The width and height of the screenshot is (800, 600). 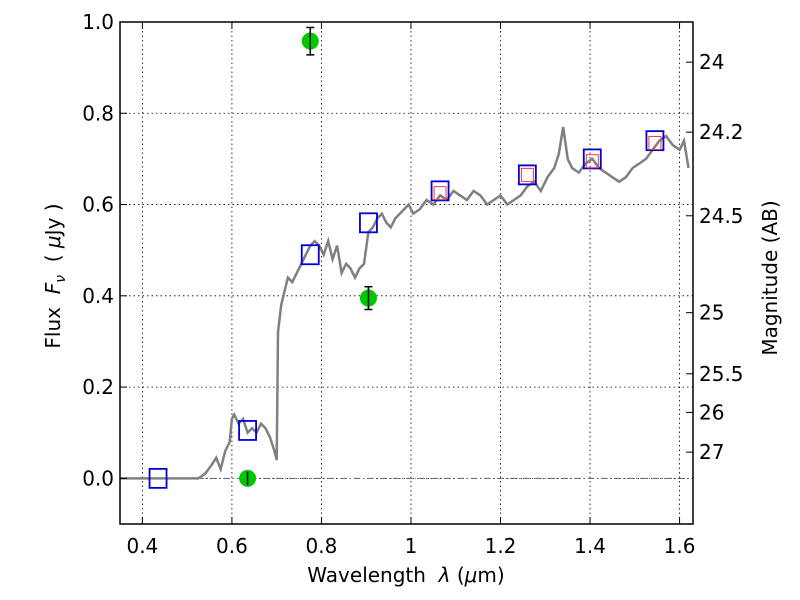 I want to click on x-tick-label: 1, so click(x=411, y=546).